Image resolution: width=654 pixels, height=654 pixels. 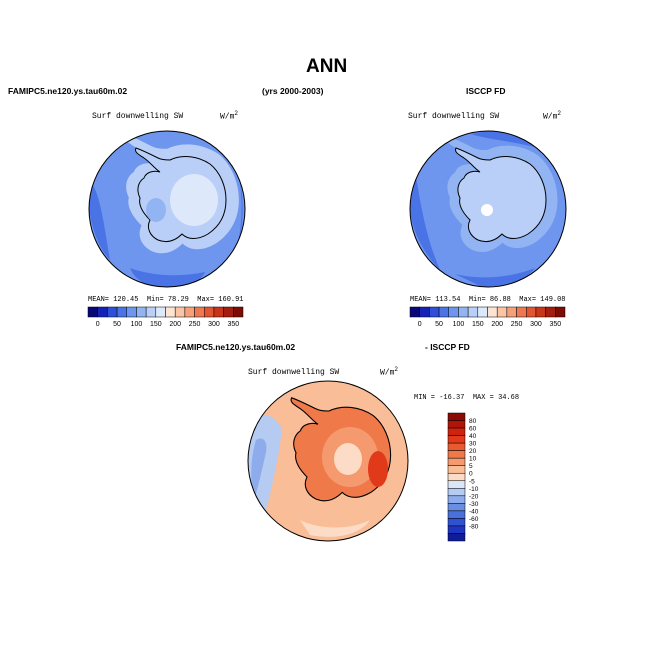 What do you see at coordinates (155, 300) in the screenshot?
I see `panel1-min-label: Min=` at bounding box center [155, 300].